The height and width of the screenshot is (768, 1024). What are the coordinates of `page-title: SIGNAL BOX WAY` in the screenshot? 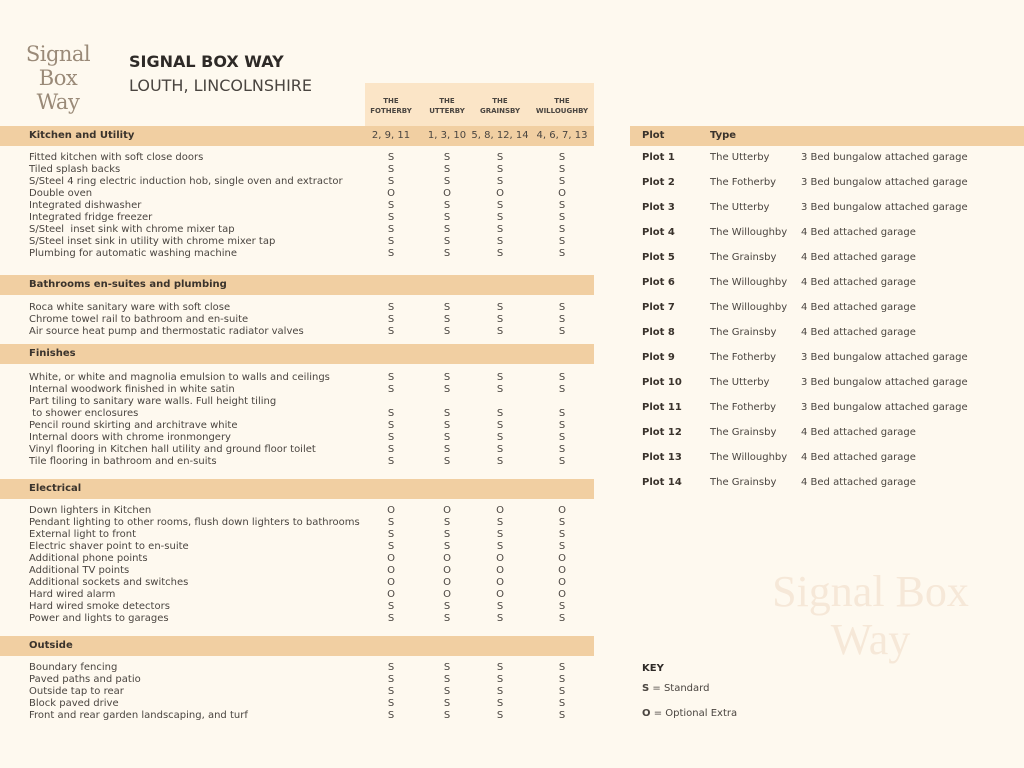 It's located at (206, 61).